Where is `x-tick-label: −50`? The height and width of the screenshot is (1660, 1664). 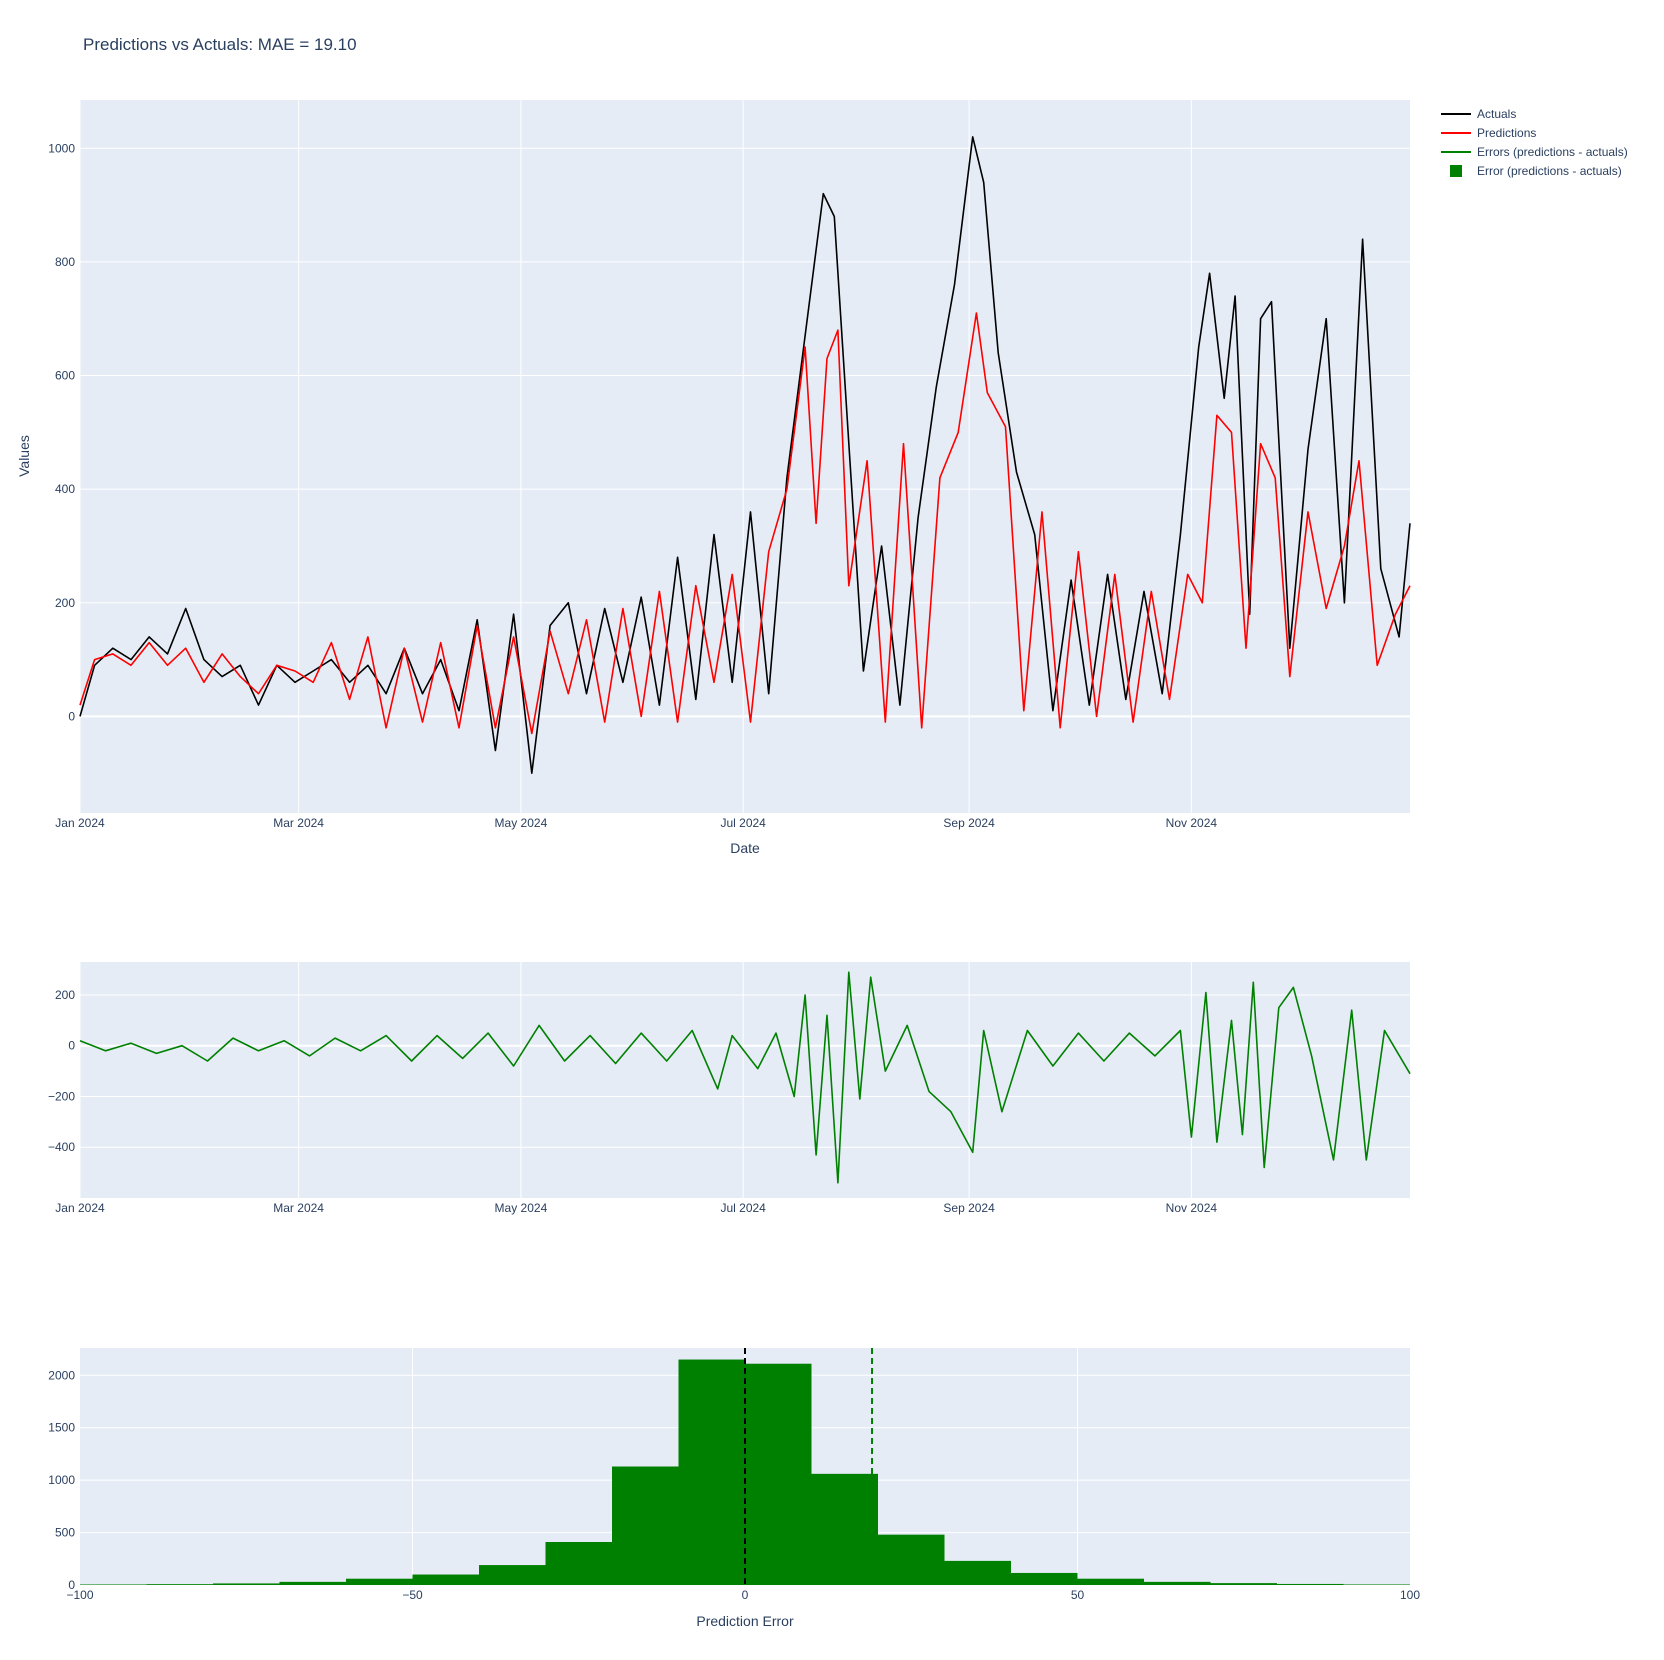 x-tick-label: −50 is located at coordinates (412, 1595).